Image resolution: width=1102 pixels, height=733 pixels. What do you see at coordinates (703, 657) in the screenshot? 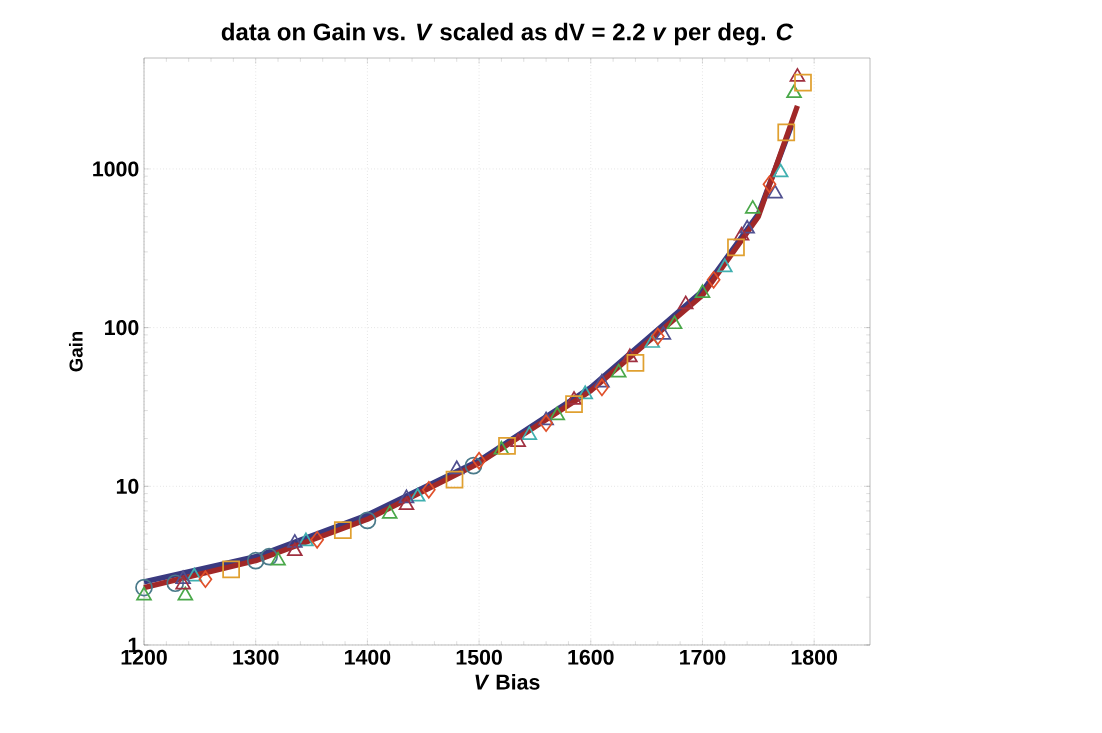
I see `x-tick-label: 1700` at bounding box center [703, 657].